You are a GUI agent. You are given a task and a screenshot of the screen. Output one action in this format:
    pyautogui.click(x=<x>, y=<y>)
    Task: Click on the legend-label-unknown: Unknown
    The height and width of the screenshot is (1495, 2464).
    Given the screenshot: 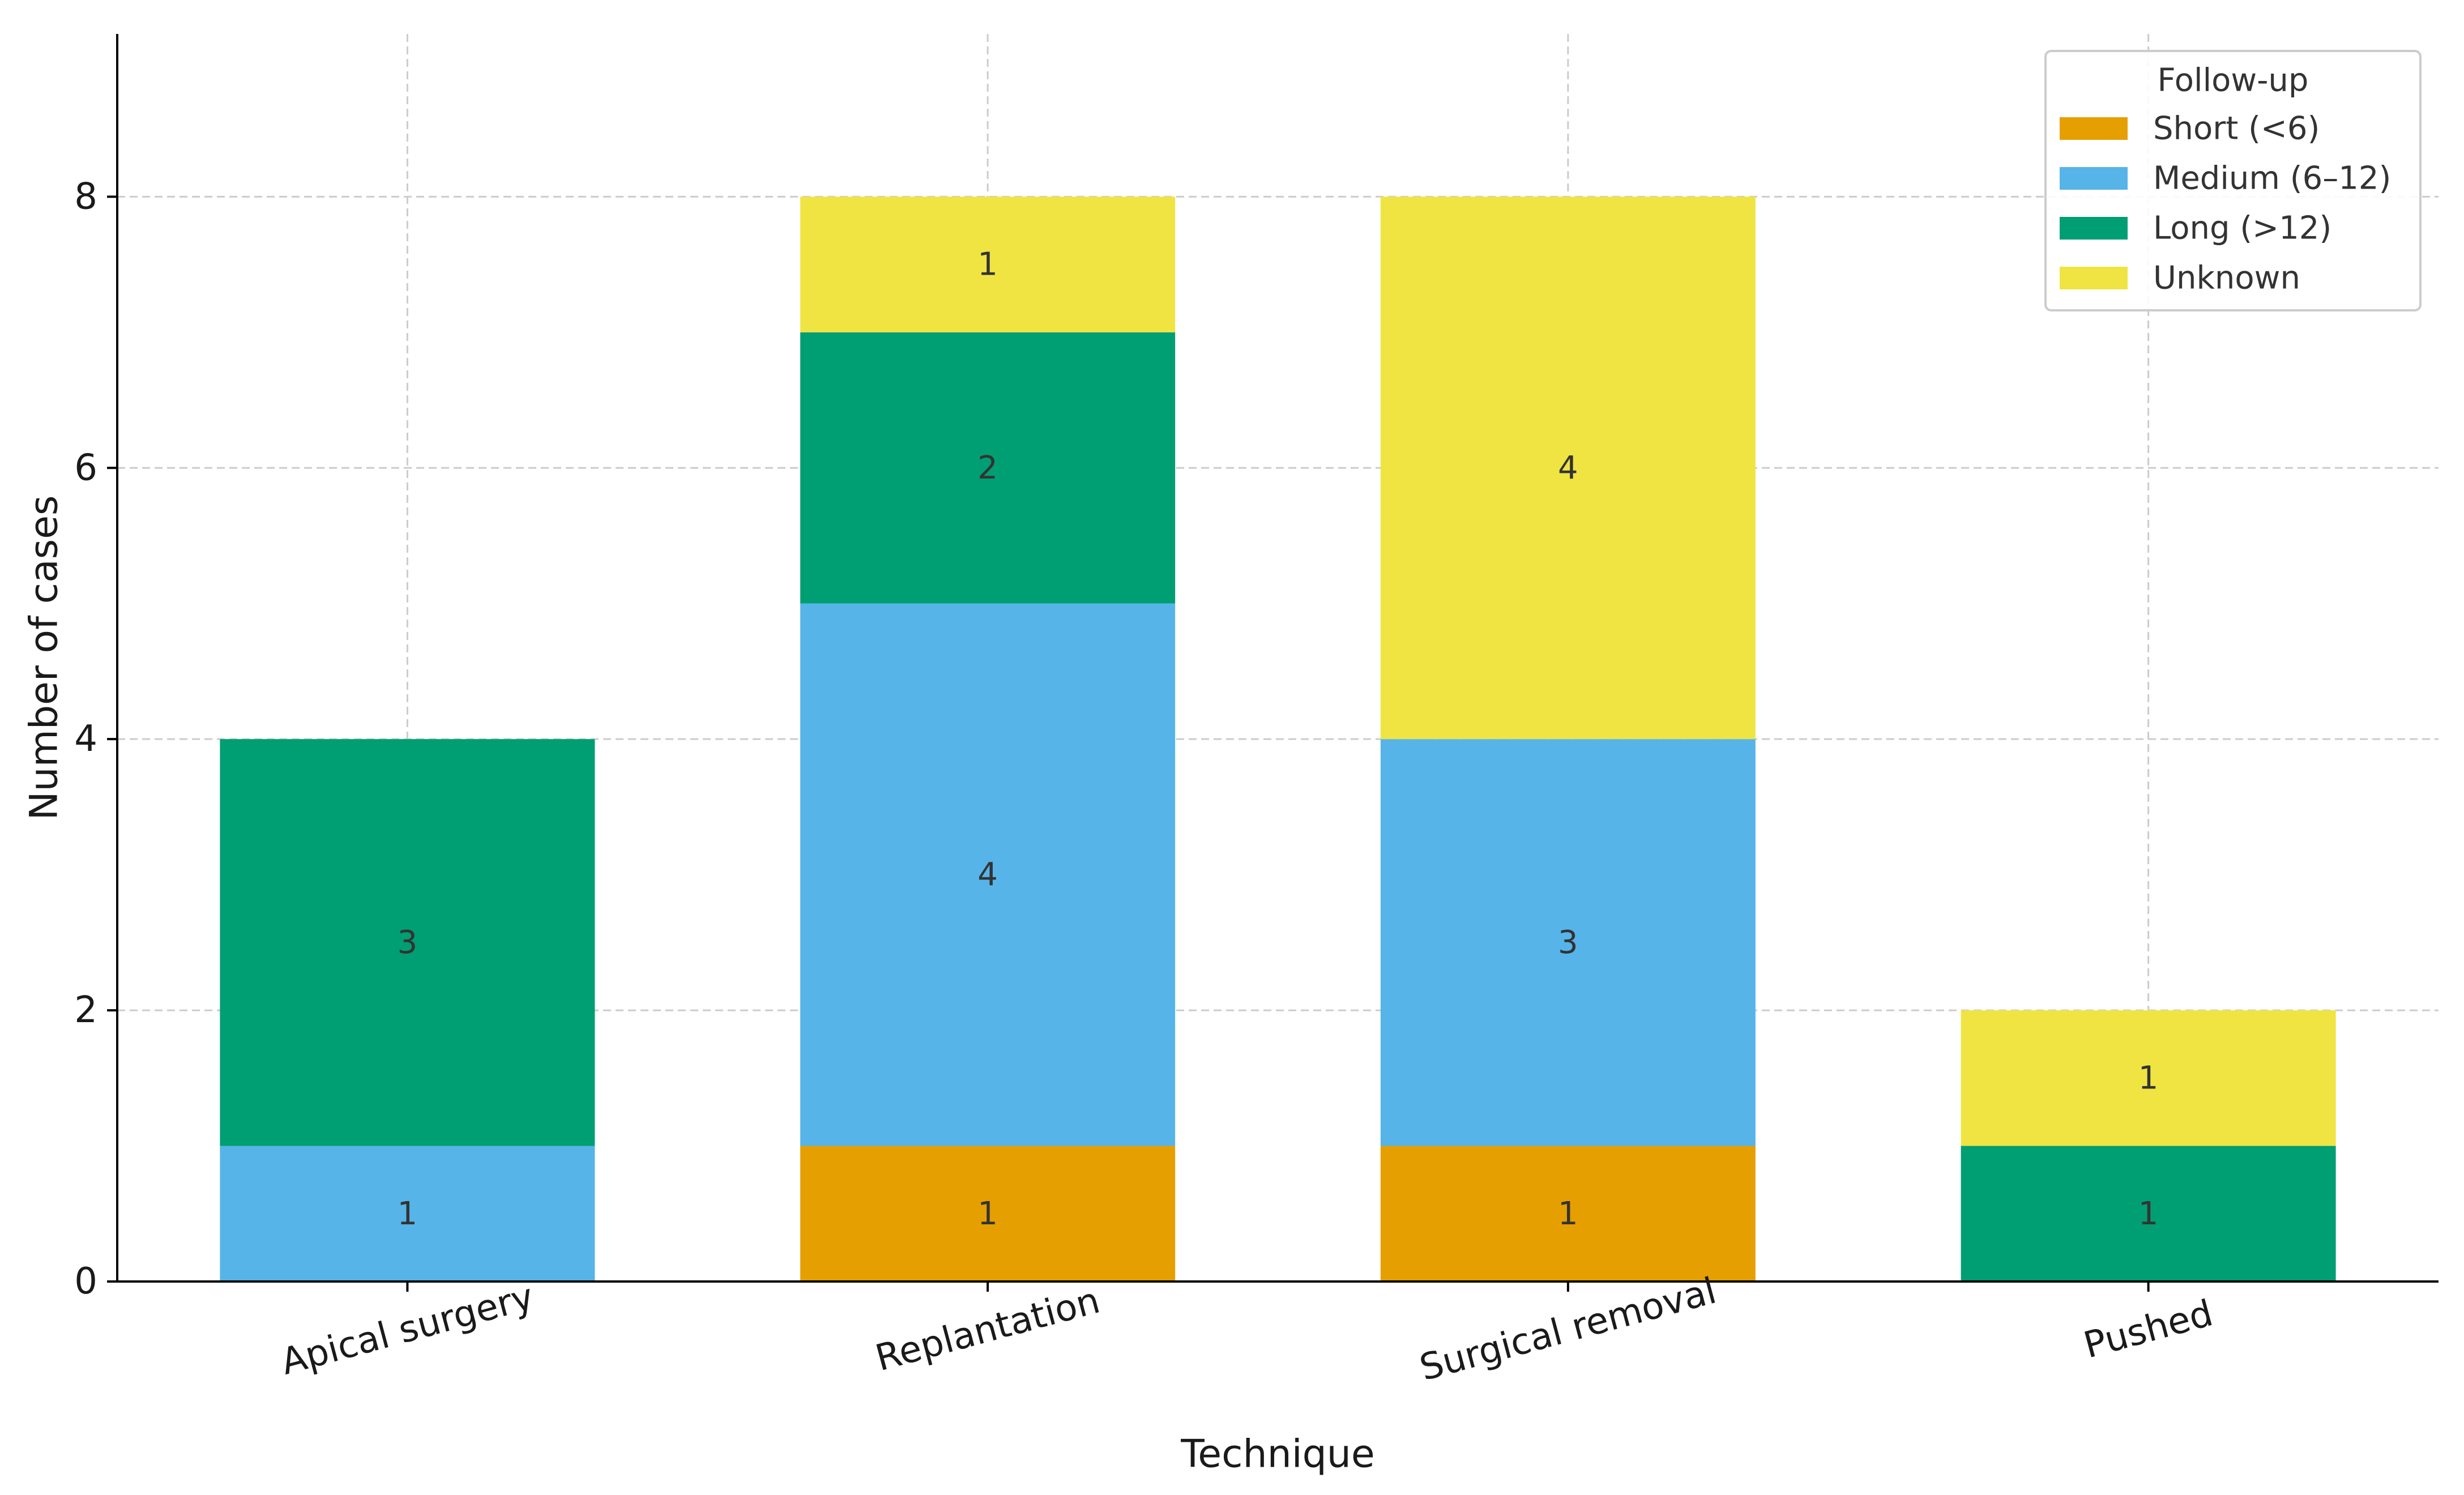 What is the action you would take?
    pyautogui.click(x=2226, y=278)
    